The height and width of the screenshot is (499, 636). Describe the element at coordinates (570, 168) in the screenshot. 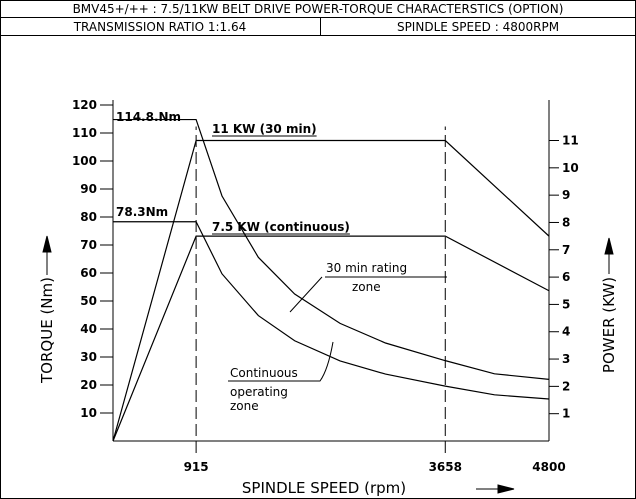

I see `y2-tick-label: 10` at that location.